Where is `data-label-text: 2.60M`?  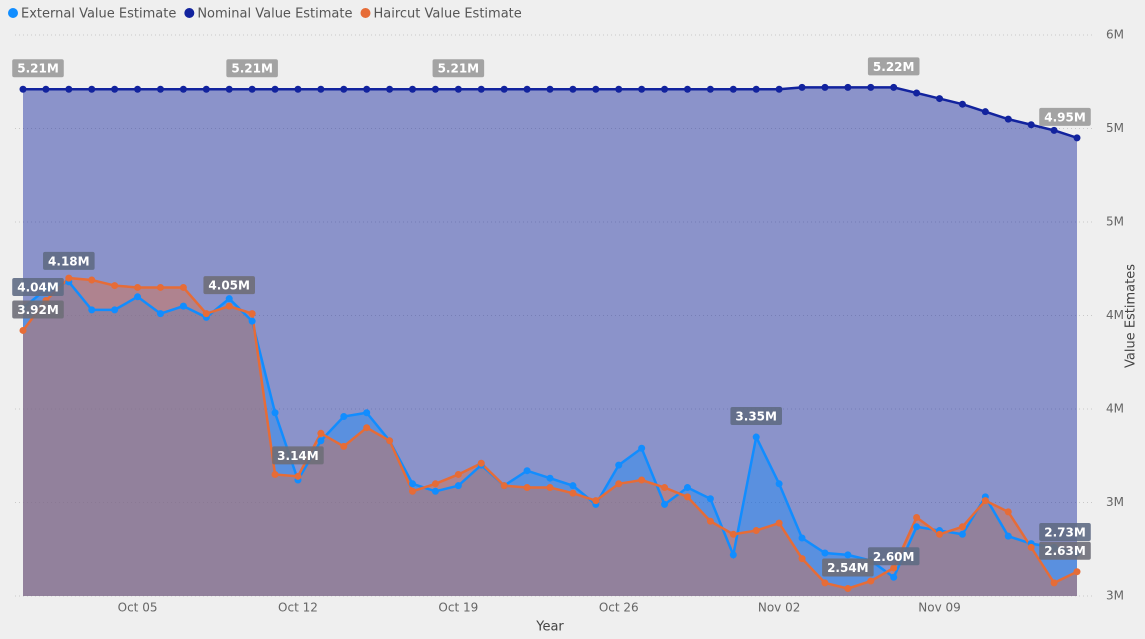
data-label-text: 2.60M is located at coordinates (894, 557).